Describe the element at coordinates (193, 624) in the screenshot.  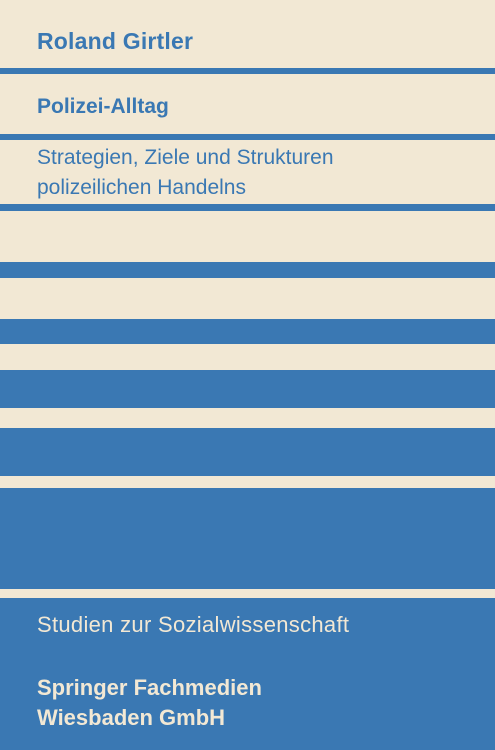
I see `series-title: Studien zur Sozialwissenschaft` at that location.